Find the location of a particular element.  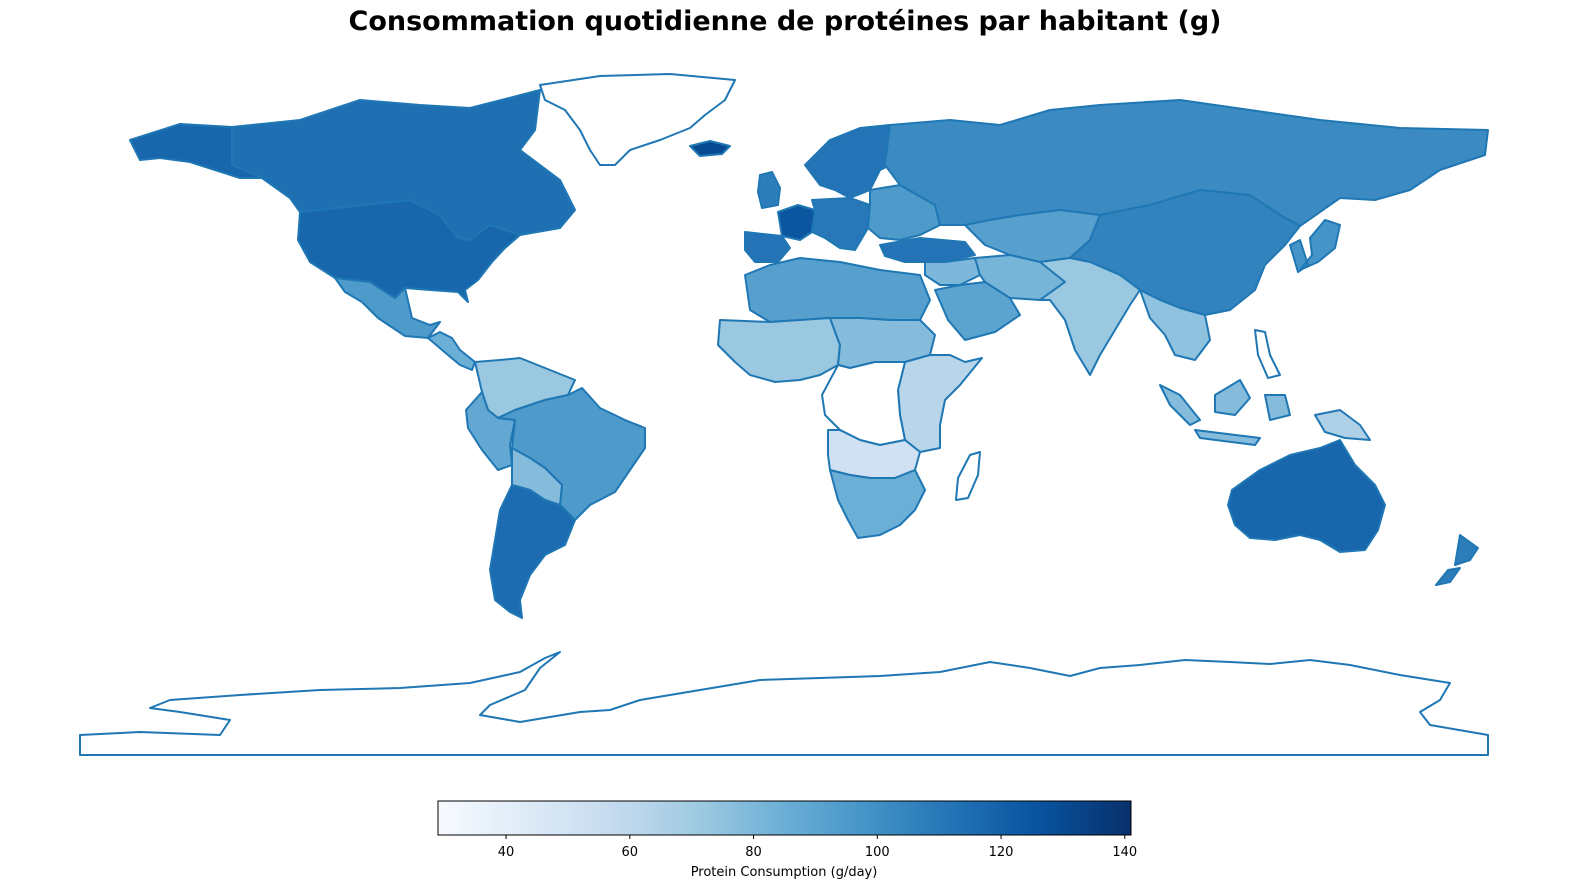

colorbar-label: Protein Consumption (g/day) is located at coordinates (784, 872).